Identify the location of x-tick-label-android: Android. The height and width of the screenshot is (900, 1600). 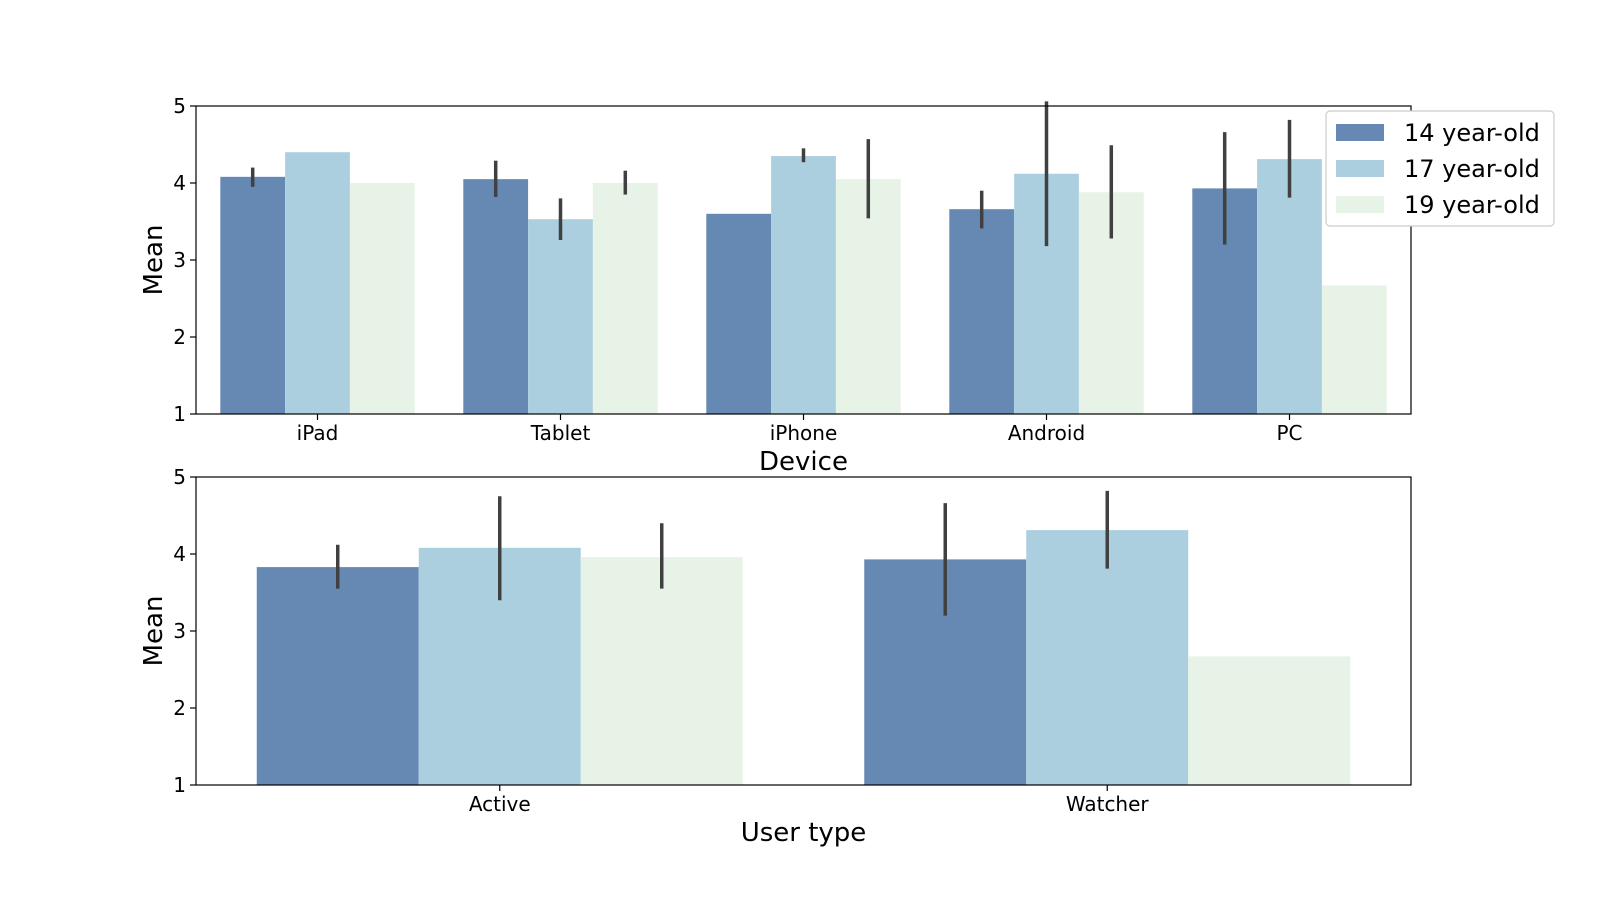
(1046, 433).